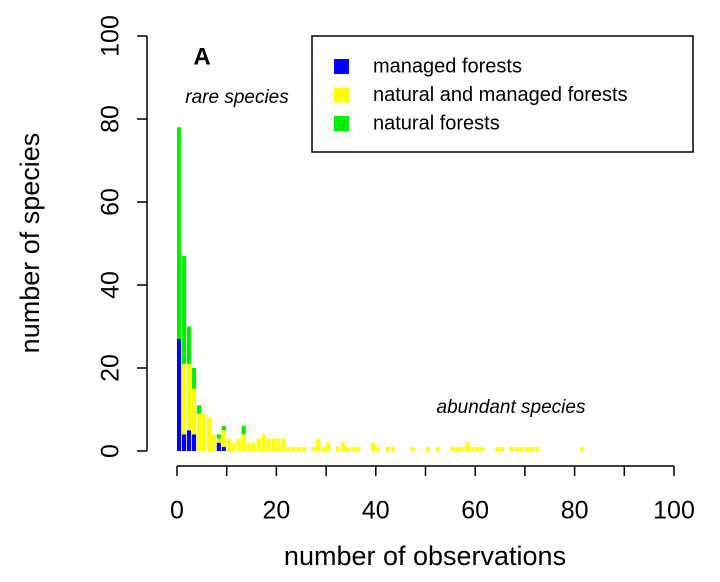  I want to click on x-axis-label: number of observations, so click(425, 556).